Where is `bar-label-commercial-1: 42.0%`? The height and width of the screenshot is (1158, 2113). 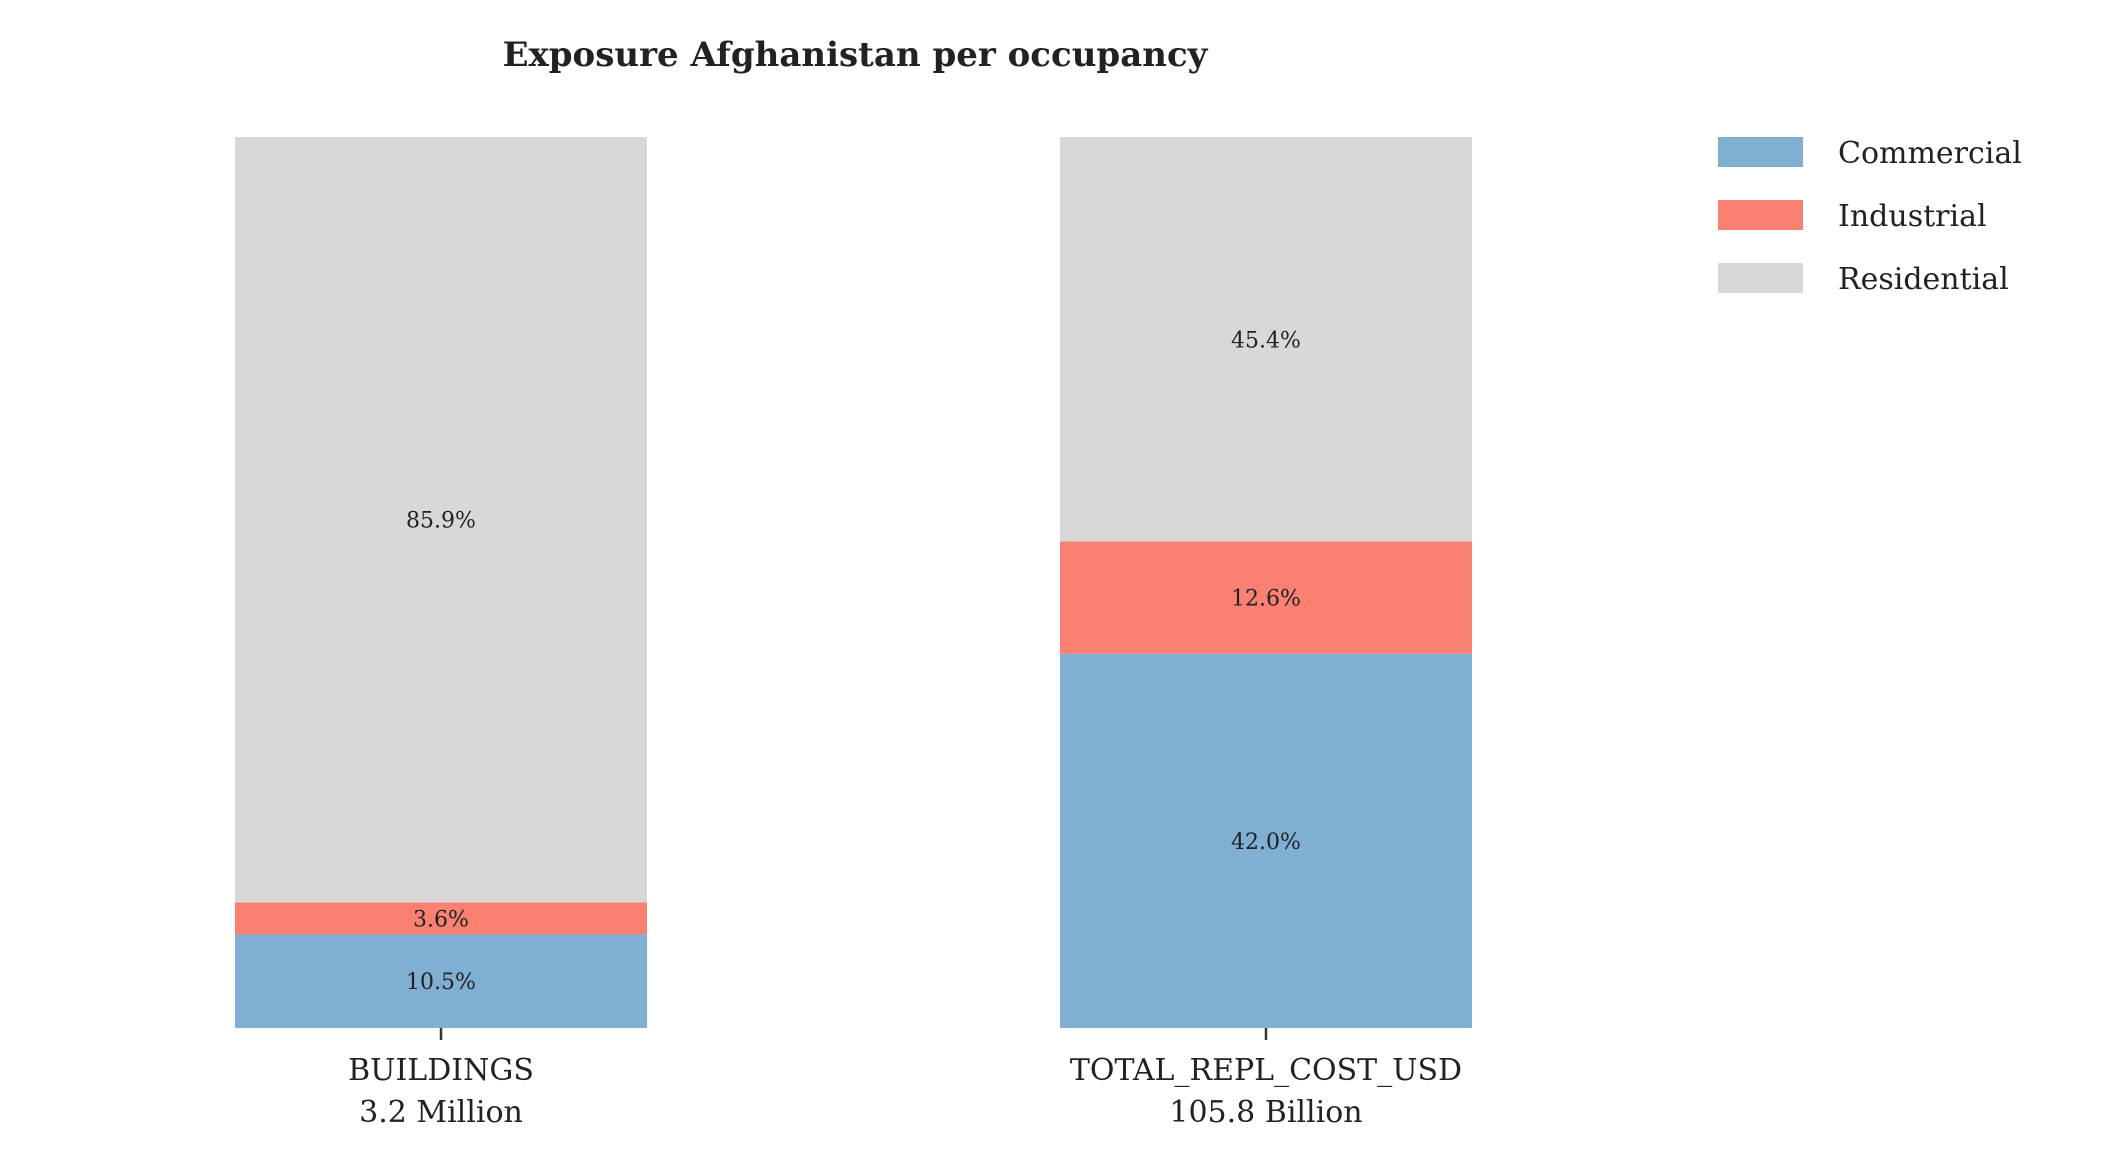 bar-label-commercial-1: 42.0% is located at coordinates (1266, 842).